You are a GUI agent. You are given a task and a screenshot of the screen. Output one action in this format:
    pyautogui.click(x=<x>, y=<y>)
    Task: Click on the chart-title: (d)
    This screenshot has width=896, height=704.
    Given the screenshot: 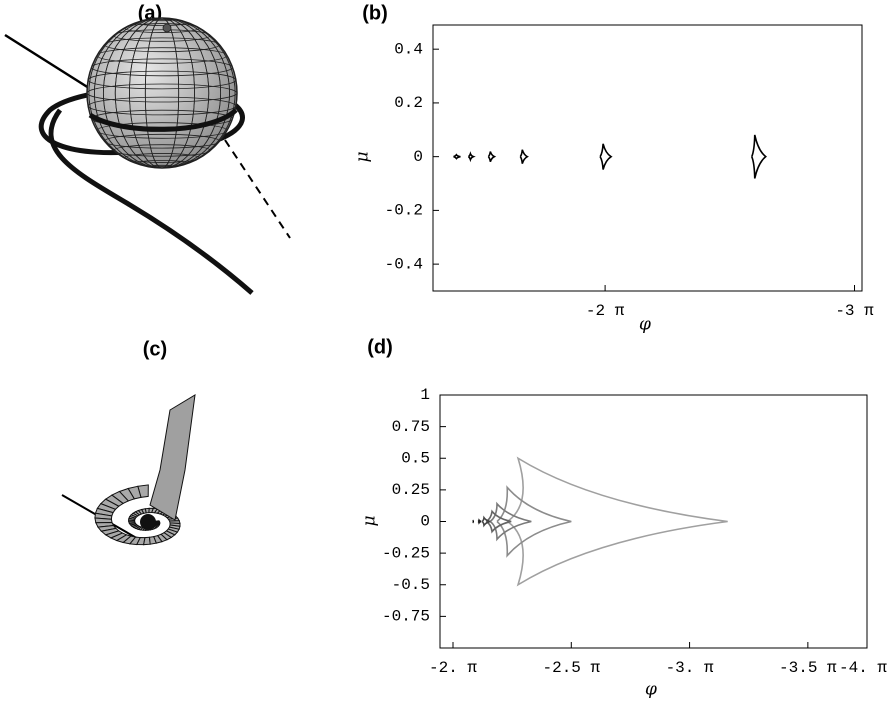 What is the action you would take?
    pyautogui.click(x=380, y=347)
    